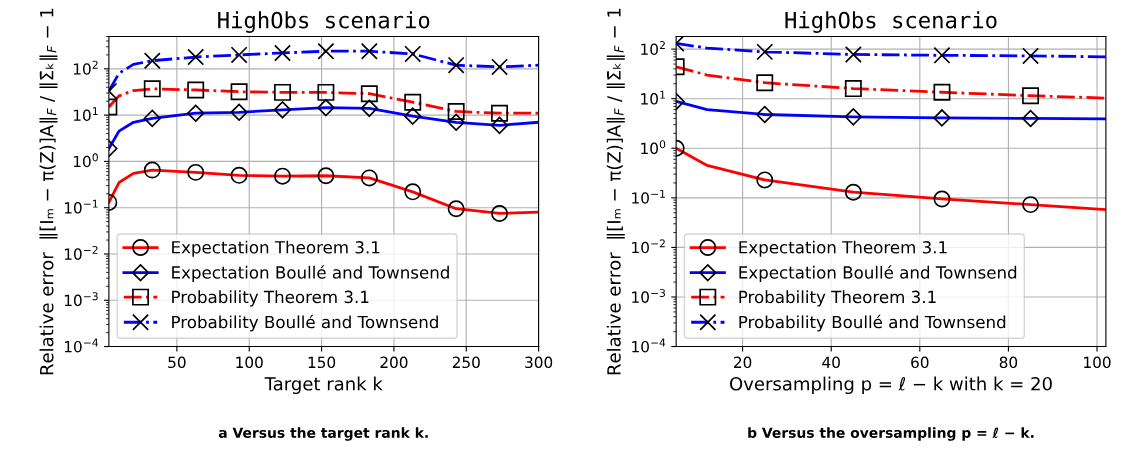 This screenshot has height=456, width=1146. Describe the element at coordinates (920, 362) in the screenshot. I see `x-tick-label: 60` at that location.